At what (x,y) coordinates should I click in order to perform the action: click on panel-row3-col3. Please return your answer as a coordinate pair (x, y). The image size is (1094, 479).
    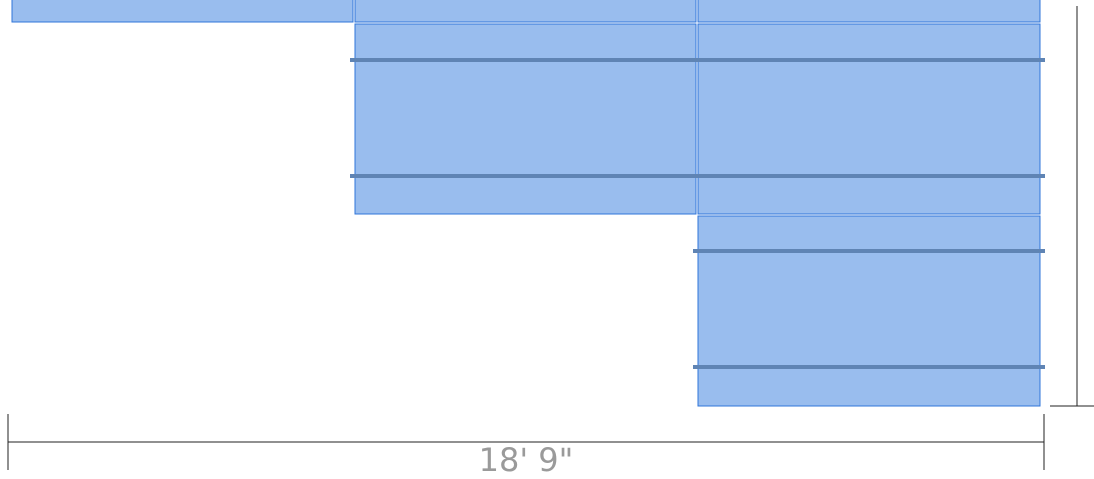
    Looking at the image, I should click on (869, 311).